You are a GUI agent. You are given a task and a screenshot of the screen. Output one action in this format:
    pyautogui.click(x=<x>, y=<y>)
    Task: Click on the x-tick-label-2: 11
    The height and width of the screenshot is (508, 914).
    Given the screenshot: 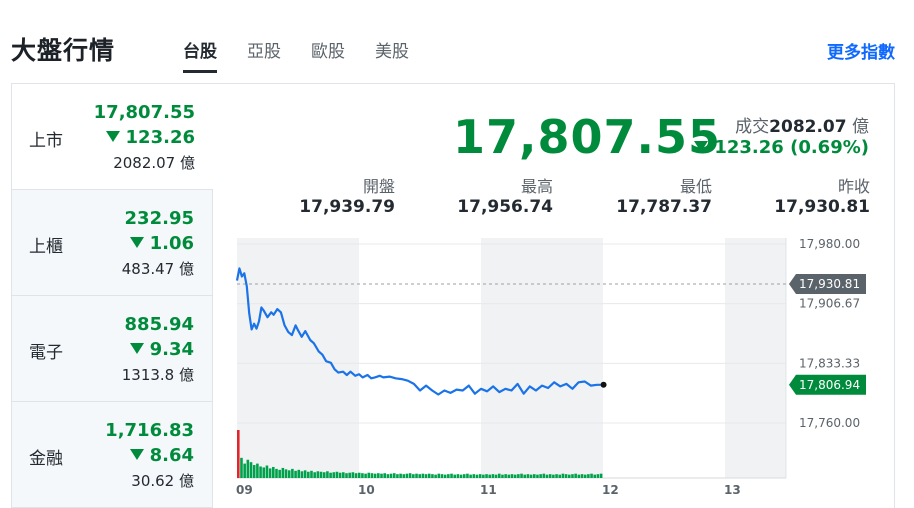 What is the action you would take?
    pyautogui.click(x=488, y=490)
    